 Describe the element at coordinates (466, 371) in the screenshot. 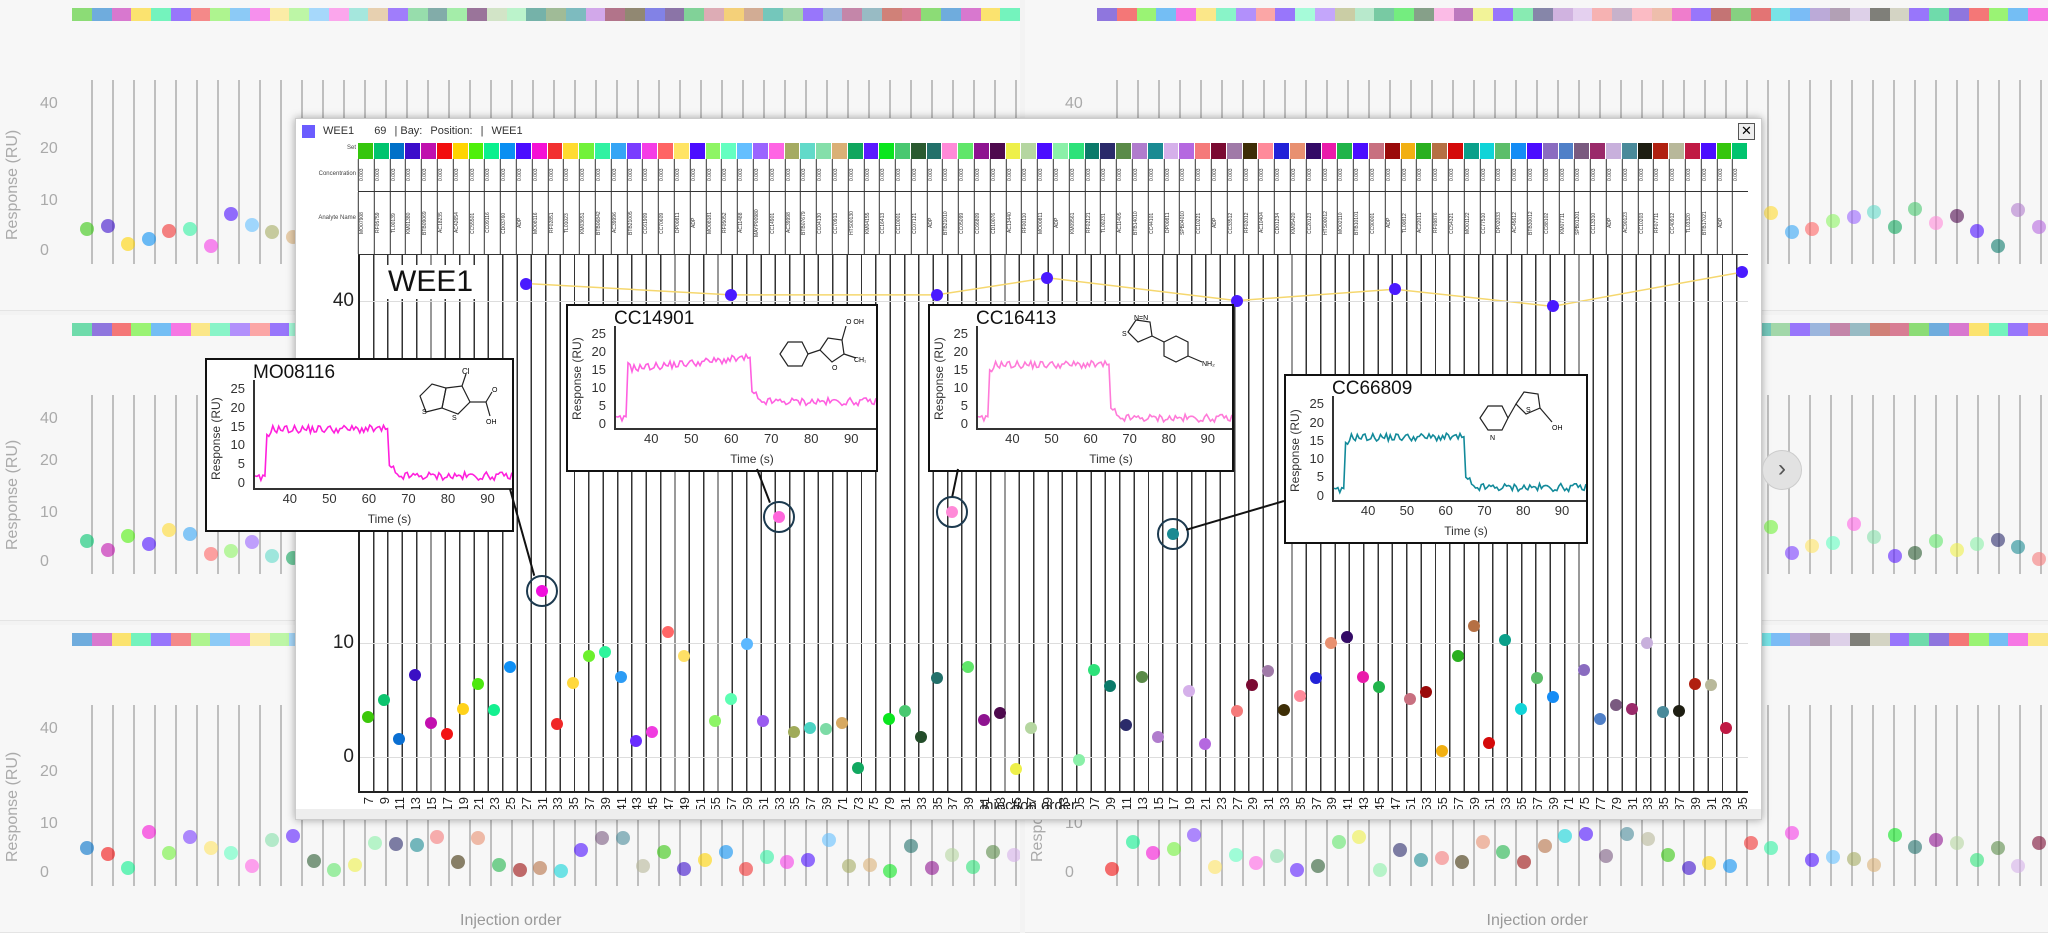

I see `svg-text: Cl` at that location.